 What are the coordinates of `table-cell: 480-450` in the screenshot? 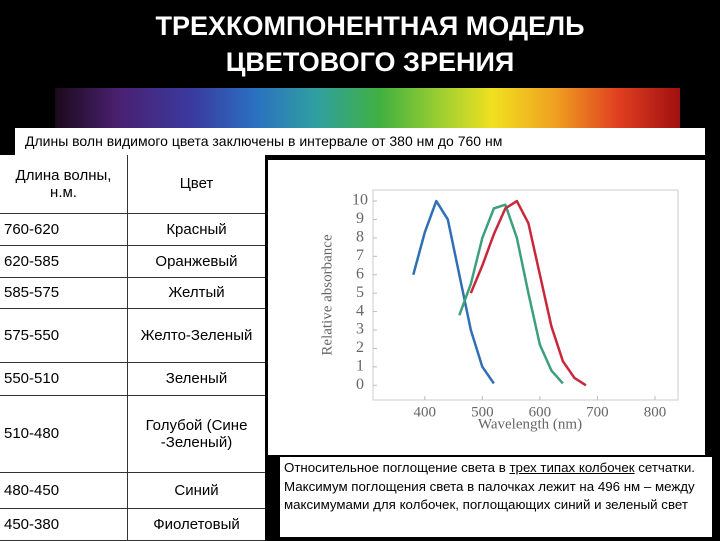 It's located at (64, 490).